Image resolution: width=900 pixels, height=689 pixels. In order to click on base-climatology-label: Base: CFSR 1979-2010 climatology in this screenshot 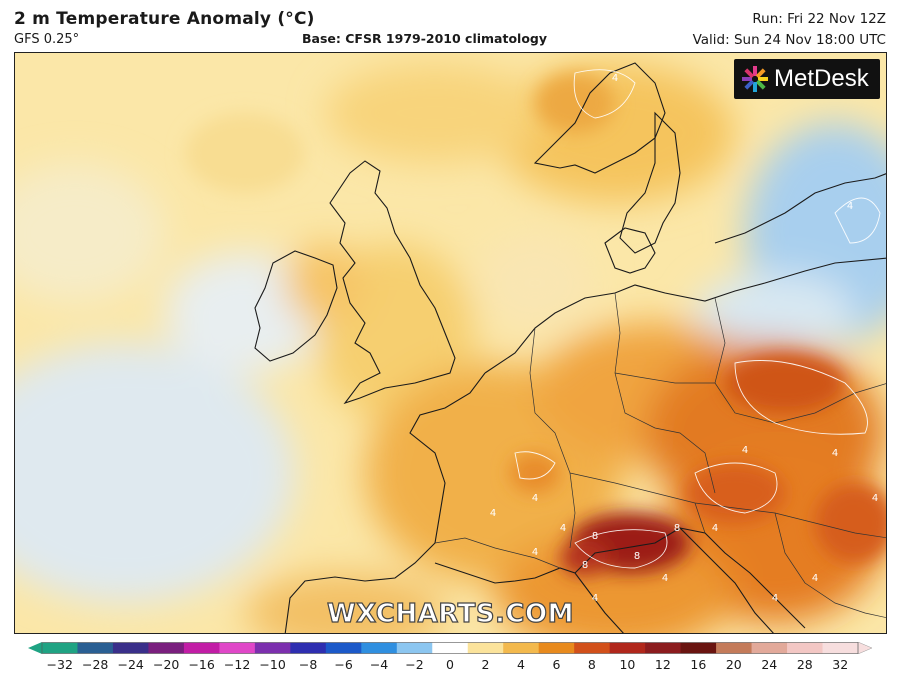, I will do `click(425, 38)`.